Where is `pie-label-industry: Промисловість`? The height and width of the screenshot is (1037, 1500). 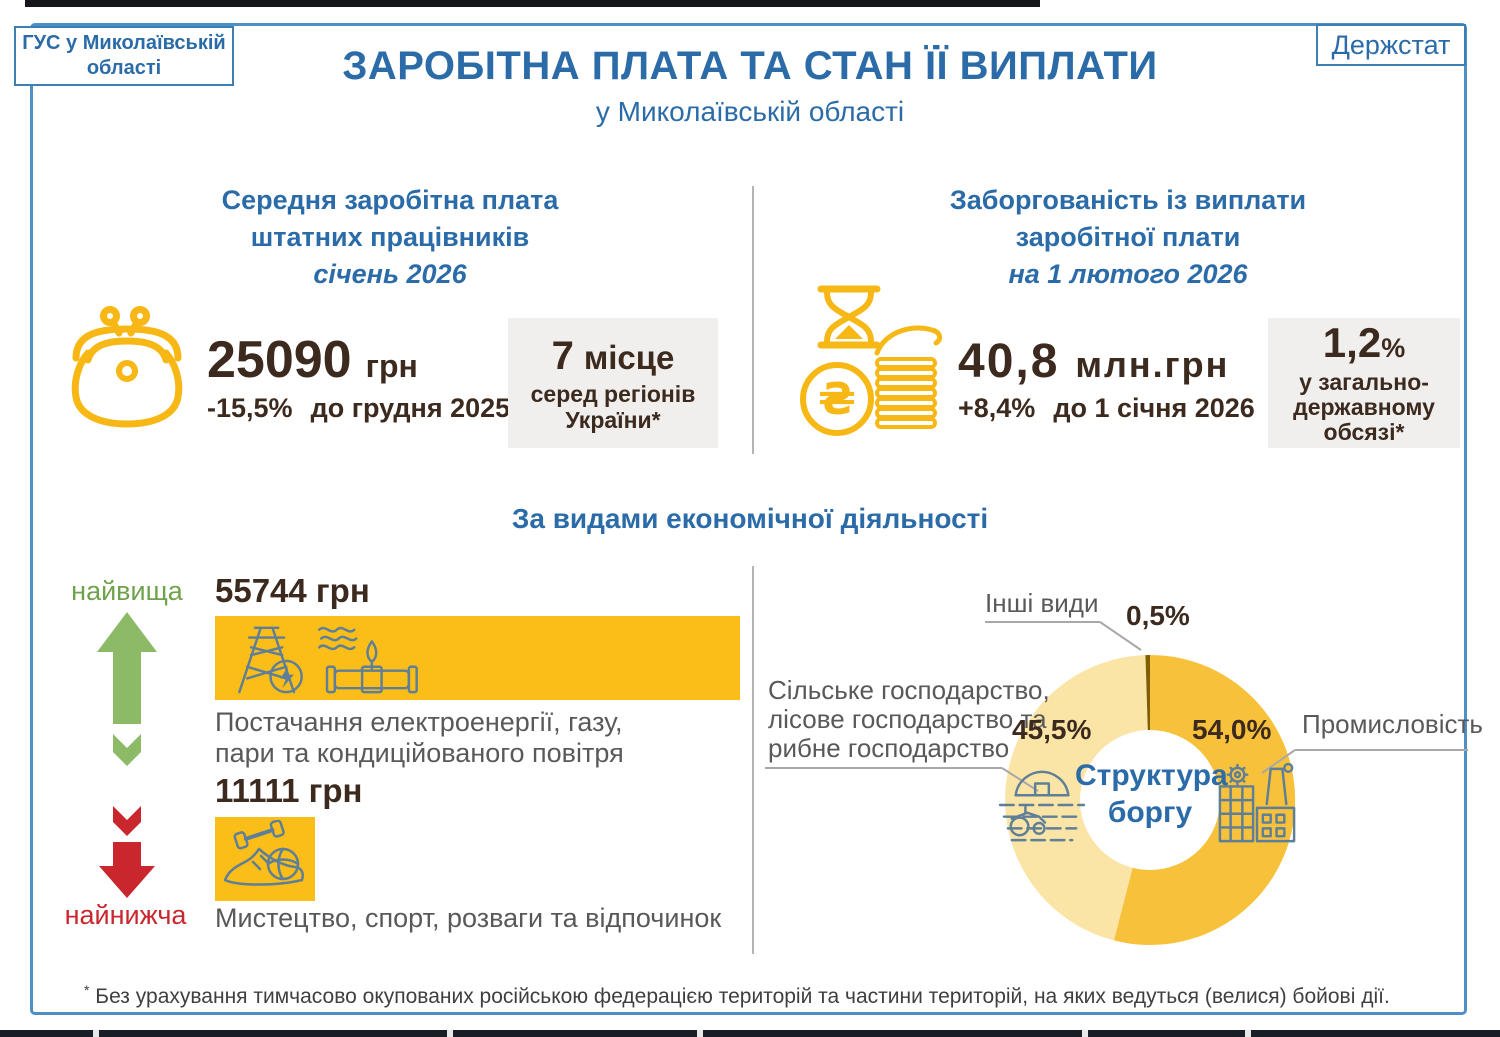
pie-label-industry: Промисловість is located at coordinates (1392, 724).